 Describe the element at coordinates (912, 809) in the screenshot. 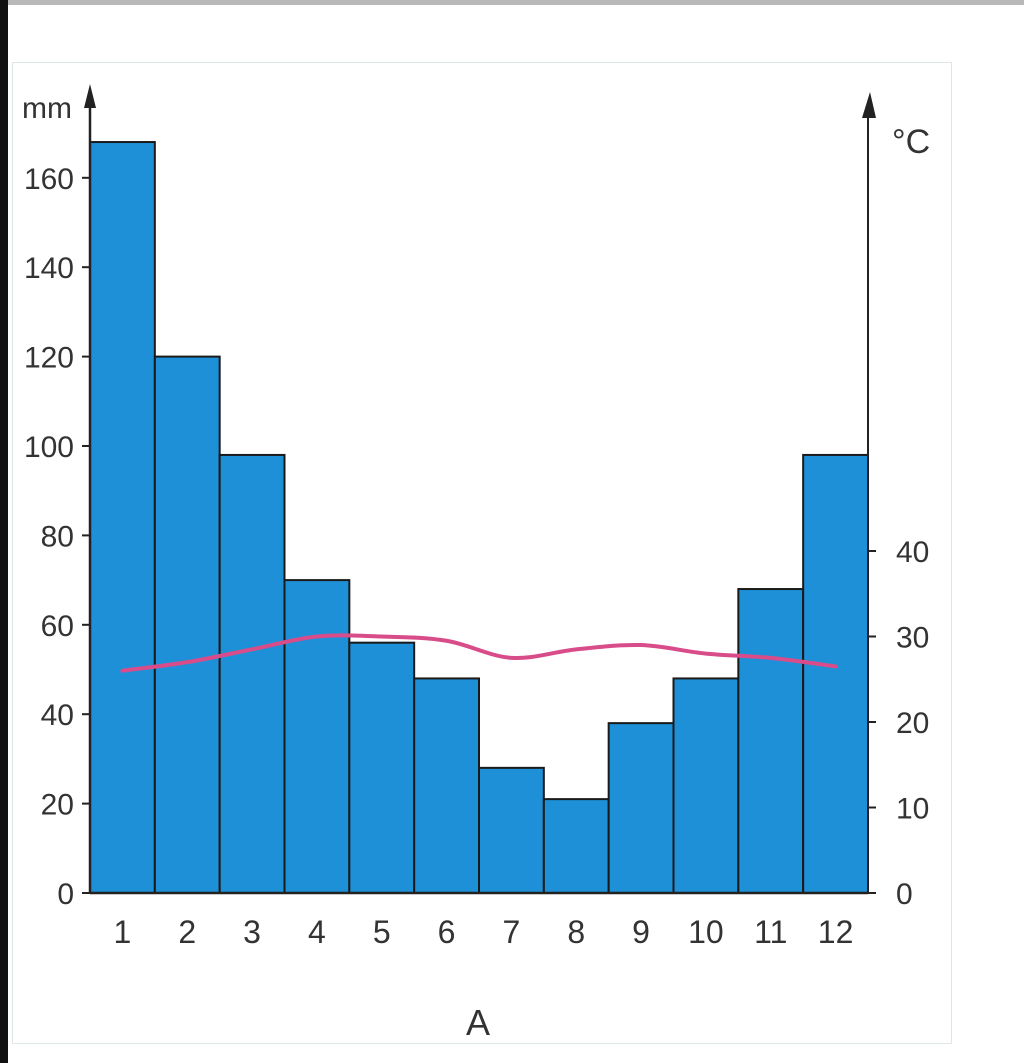

I see `y-right-tick-label-10: 10` at that location.